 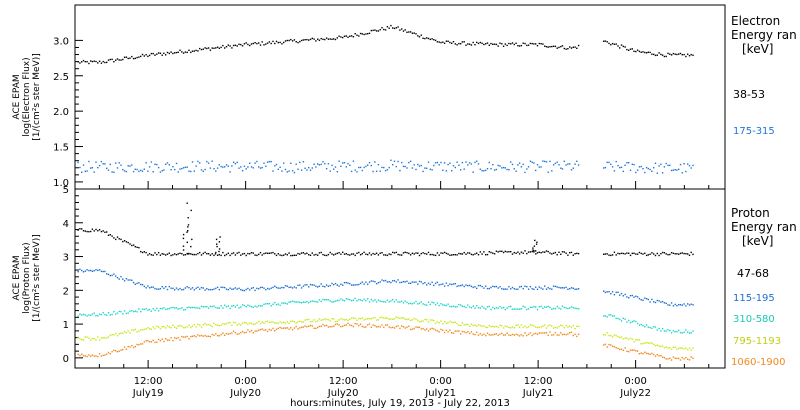 I want to click on electron-ylabel-line1: ACE EPAM, so click(x=17, y=96).